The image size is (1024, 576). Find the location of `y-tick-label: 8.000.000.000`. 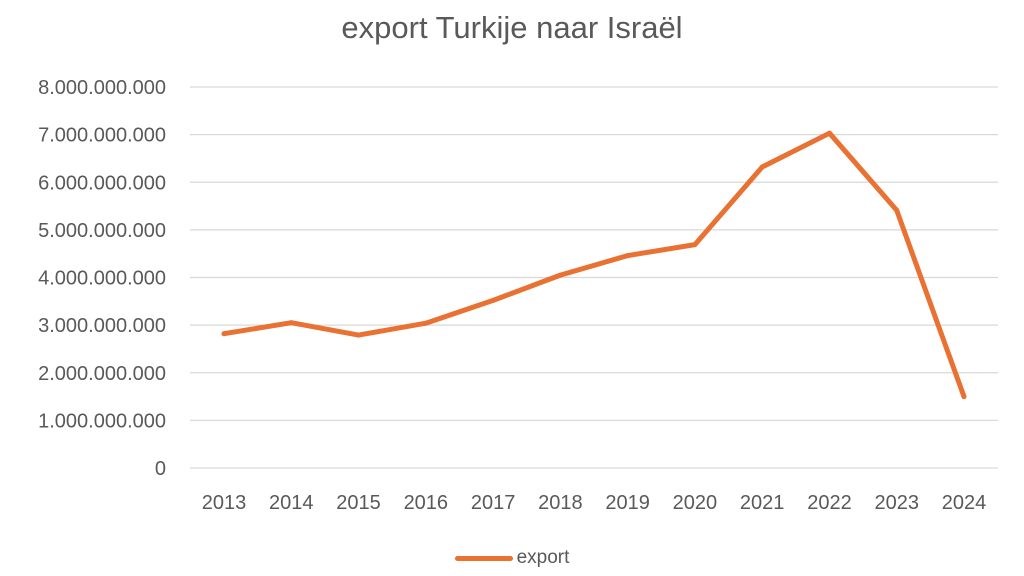

y-tick-label: 8.000.000.000 is located at coordinates (102, 88).